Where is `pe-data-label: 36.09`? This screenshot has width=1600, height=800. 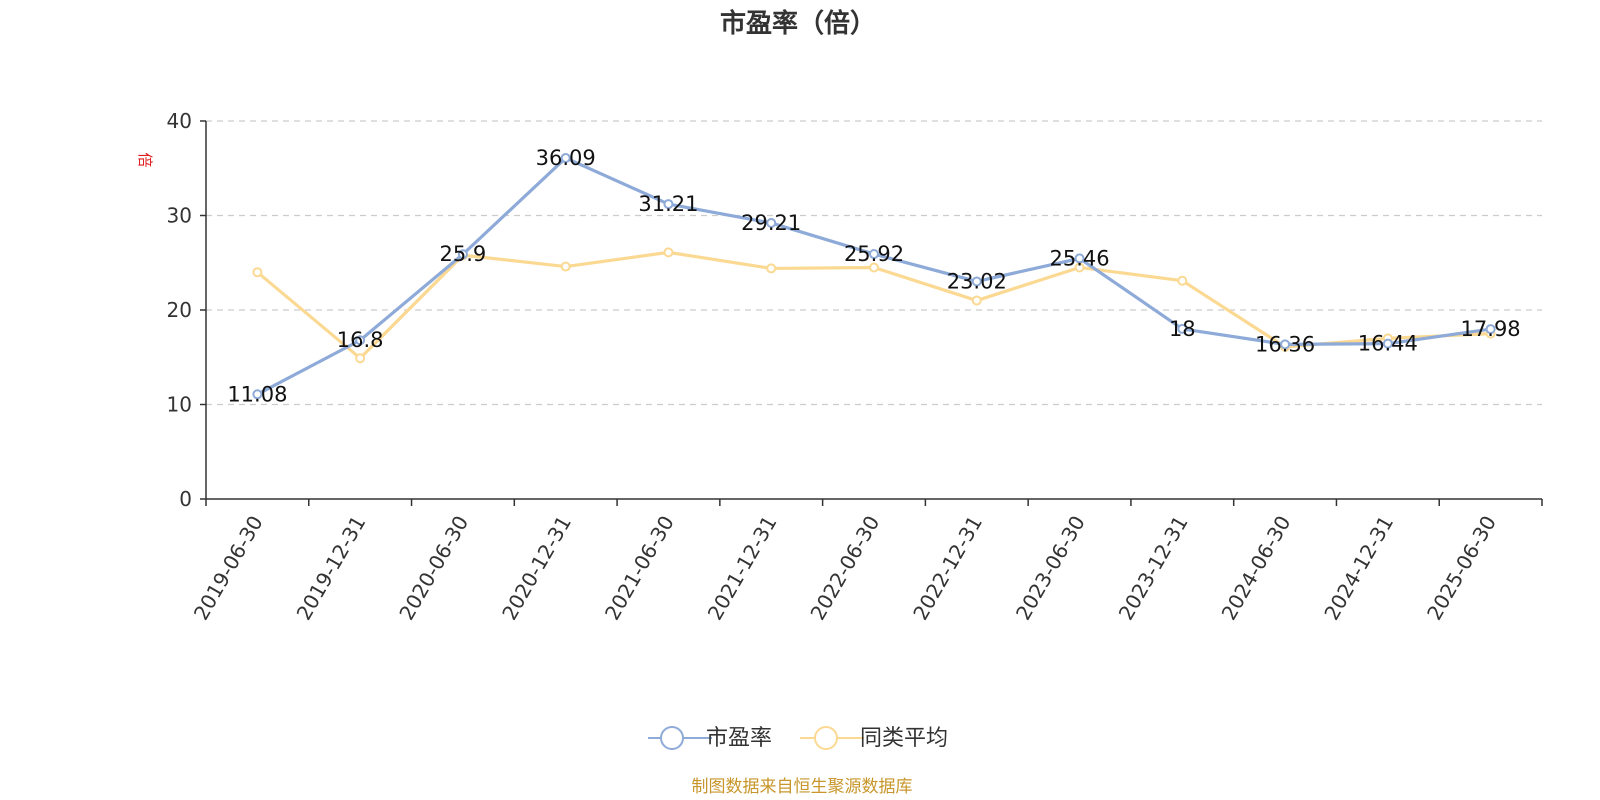
pe-data-label: 36.09 is located at coordinates (566, 158).